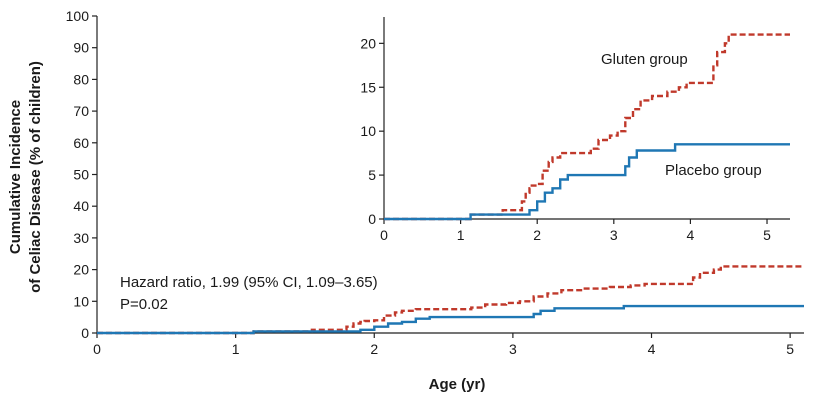  What do you see at coordinates (713, 170) in the screenshot?
I see `placebo-group-label: Placebo group` at bounding box center [713, 170].